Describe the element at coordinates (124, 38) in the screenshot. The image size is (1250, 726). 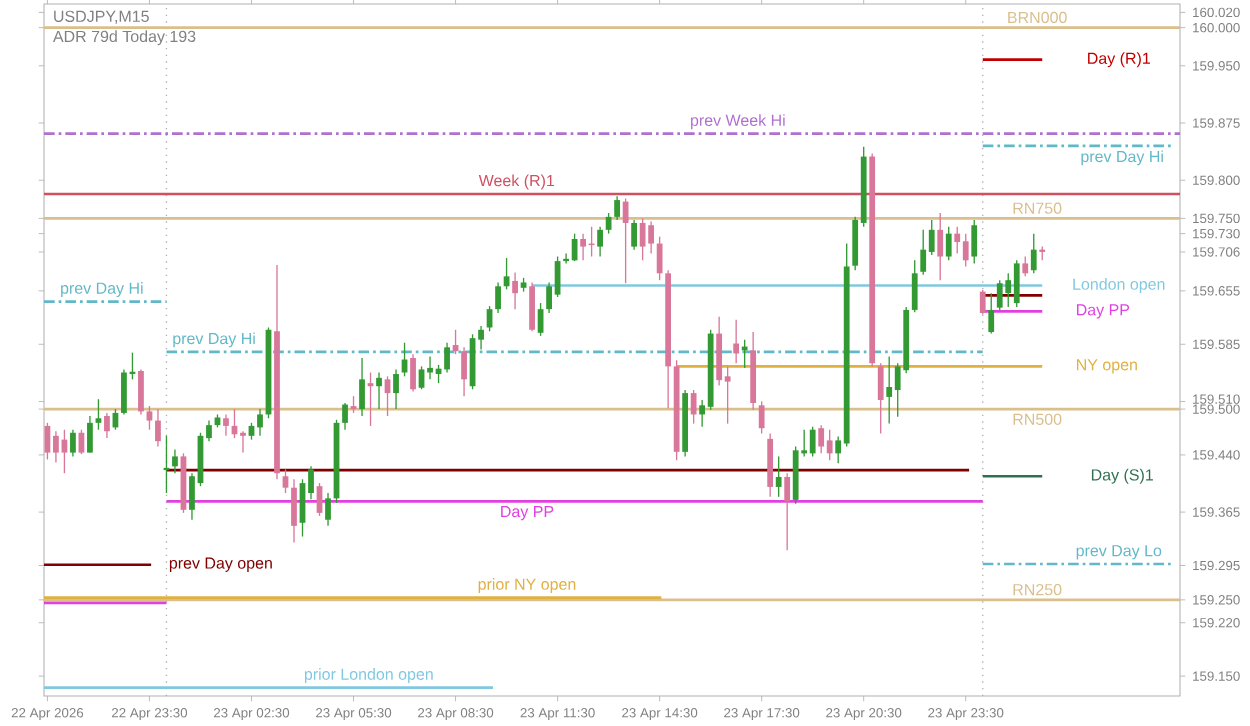
I see `text: ADR 79d Today 193` at that location.